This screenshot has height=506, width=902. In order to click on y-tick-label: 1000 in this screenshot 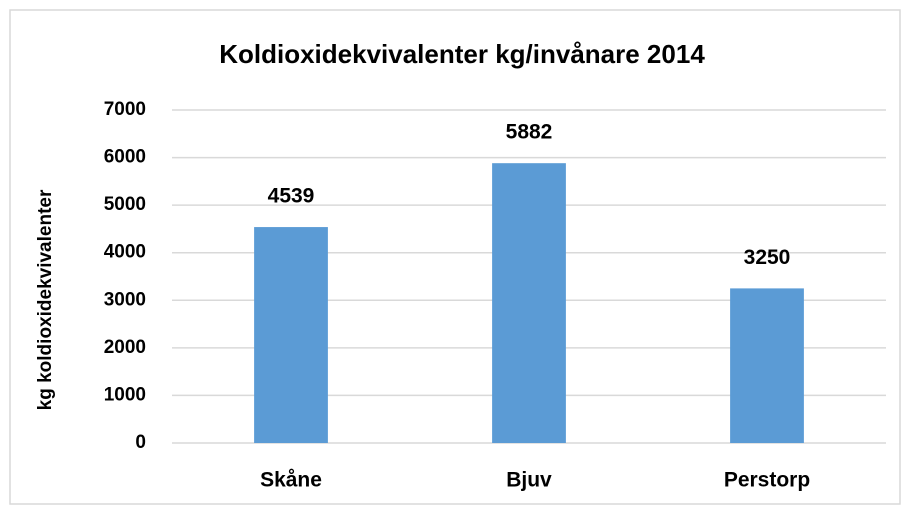, I will do `click(125, 394)`.